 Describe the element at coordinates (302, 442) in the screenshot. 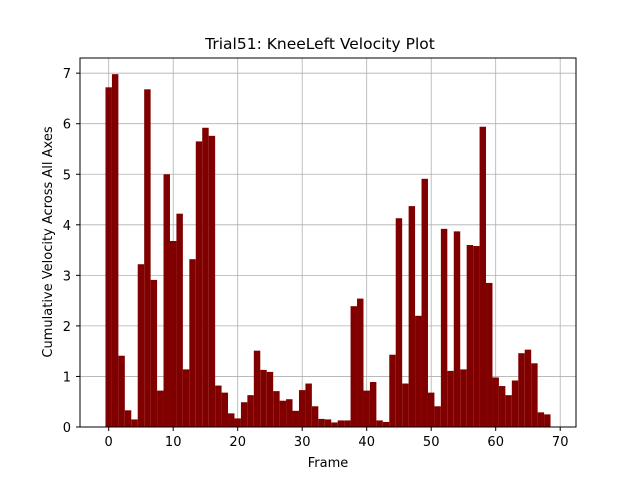

I see `x-tick-label: 30` at that location.